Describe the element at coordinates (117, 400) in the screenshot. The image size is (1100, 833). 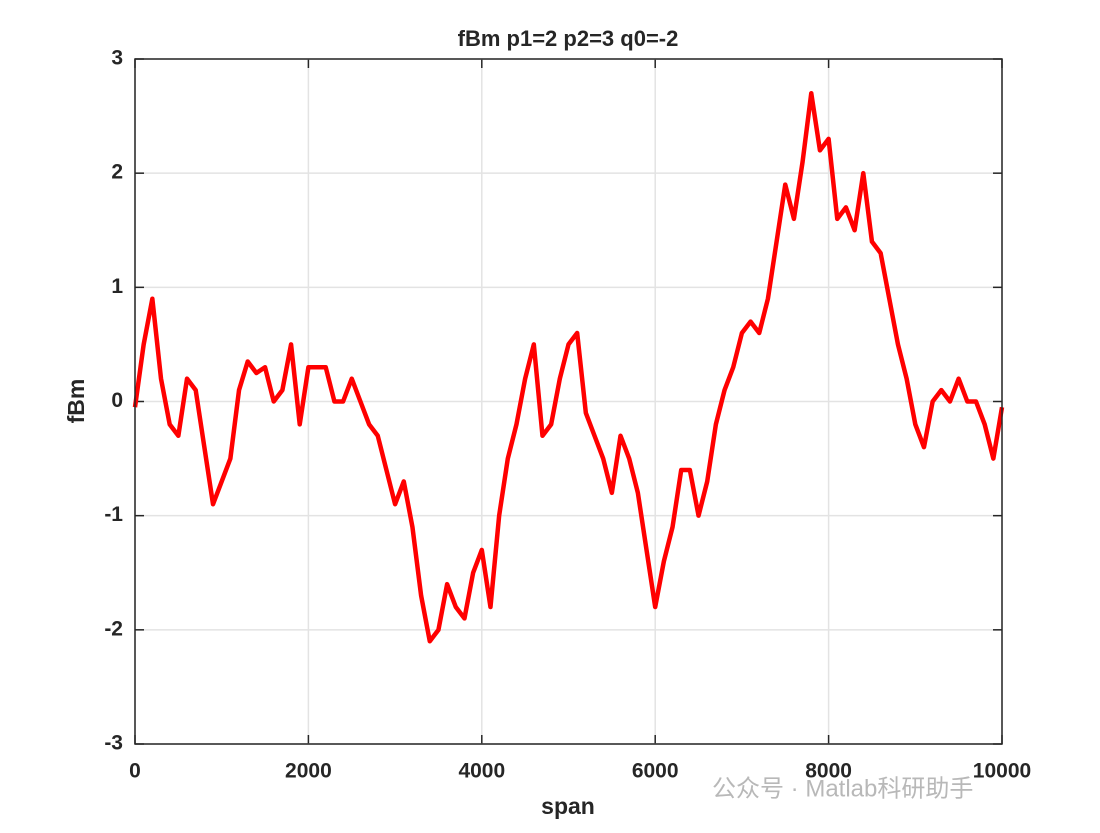
I see `y-tick-label: 0` at that location.